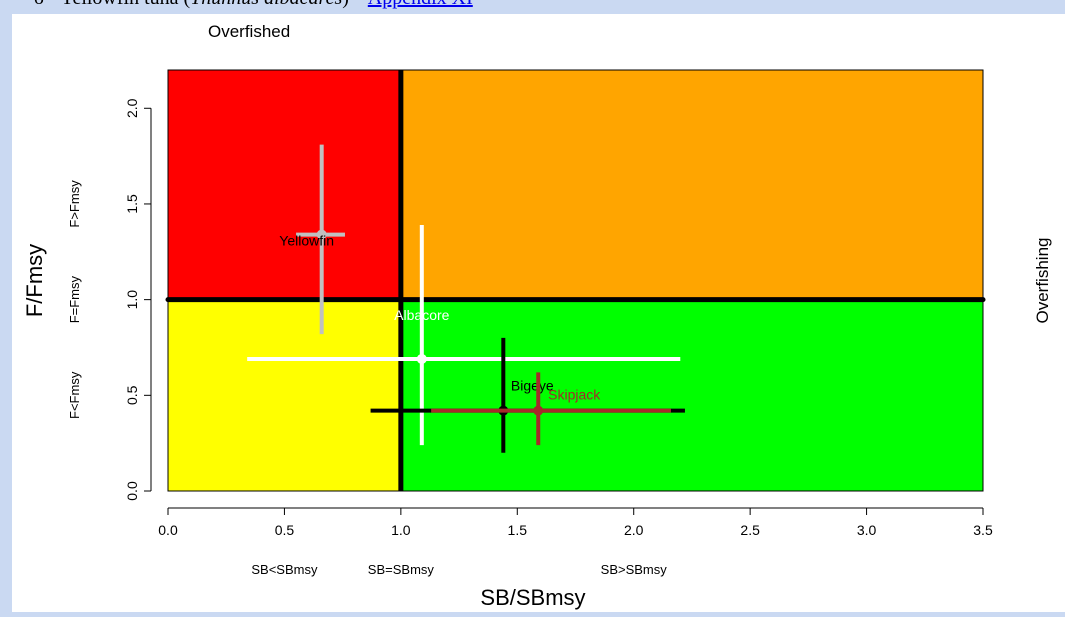 Image resolution: width=1065 pixels, height=617 pixels. What do you see at coordinates (401, 569) in the screenshot?
I see `x-zone-label: SB=SBmsy` at bounding box center [401, 569].